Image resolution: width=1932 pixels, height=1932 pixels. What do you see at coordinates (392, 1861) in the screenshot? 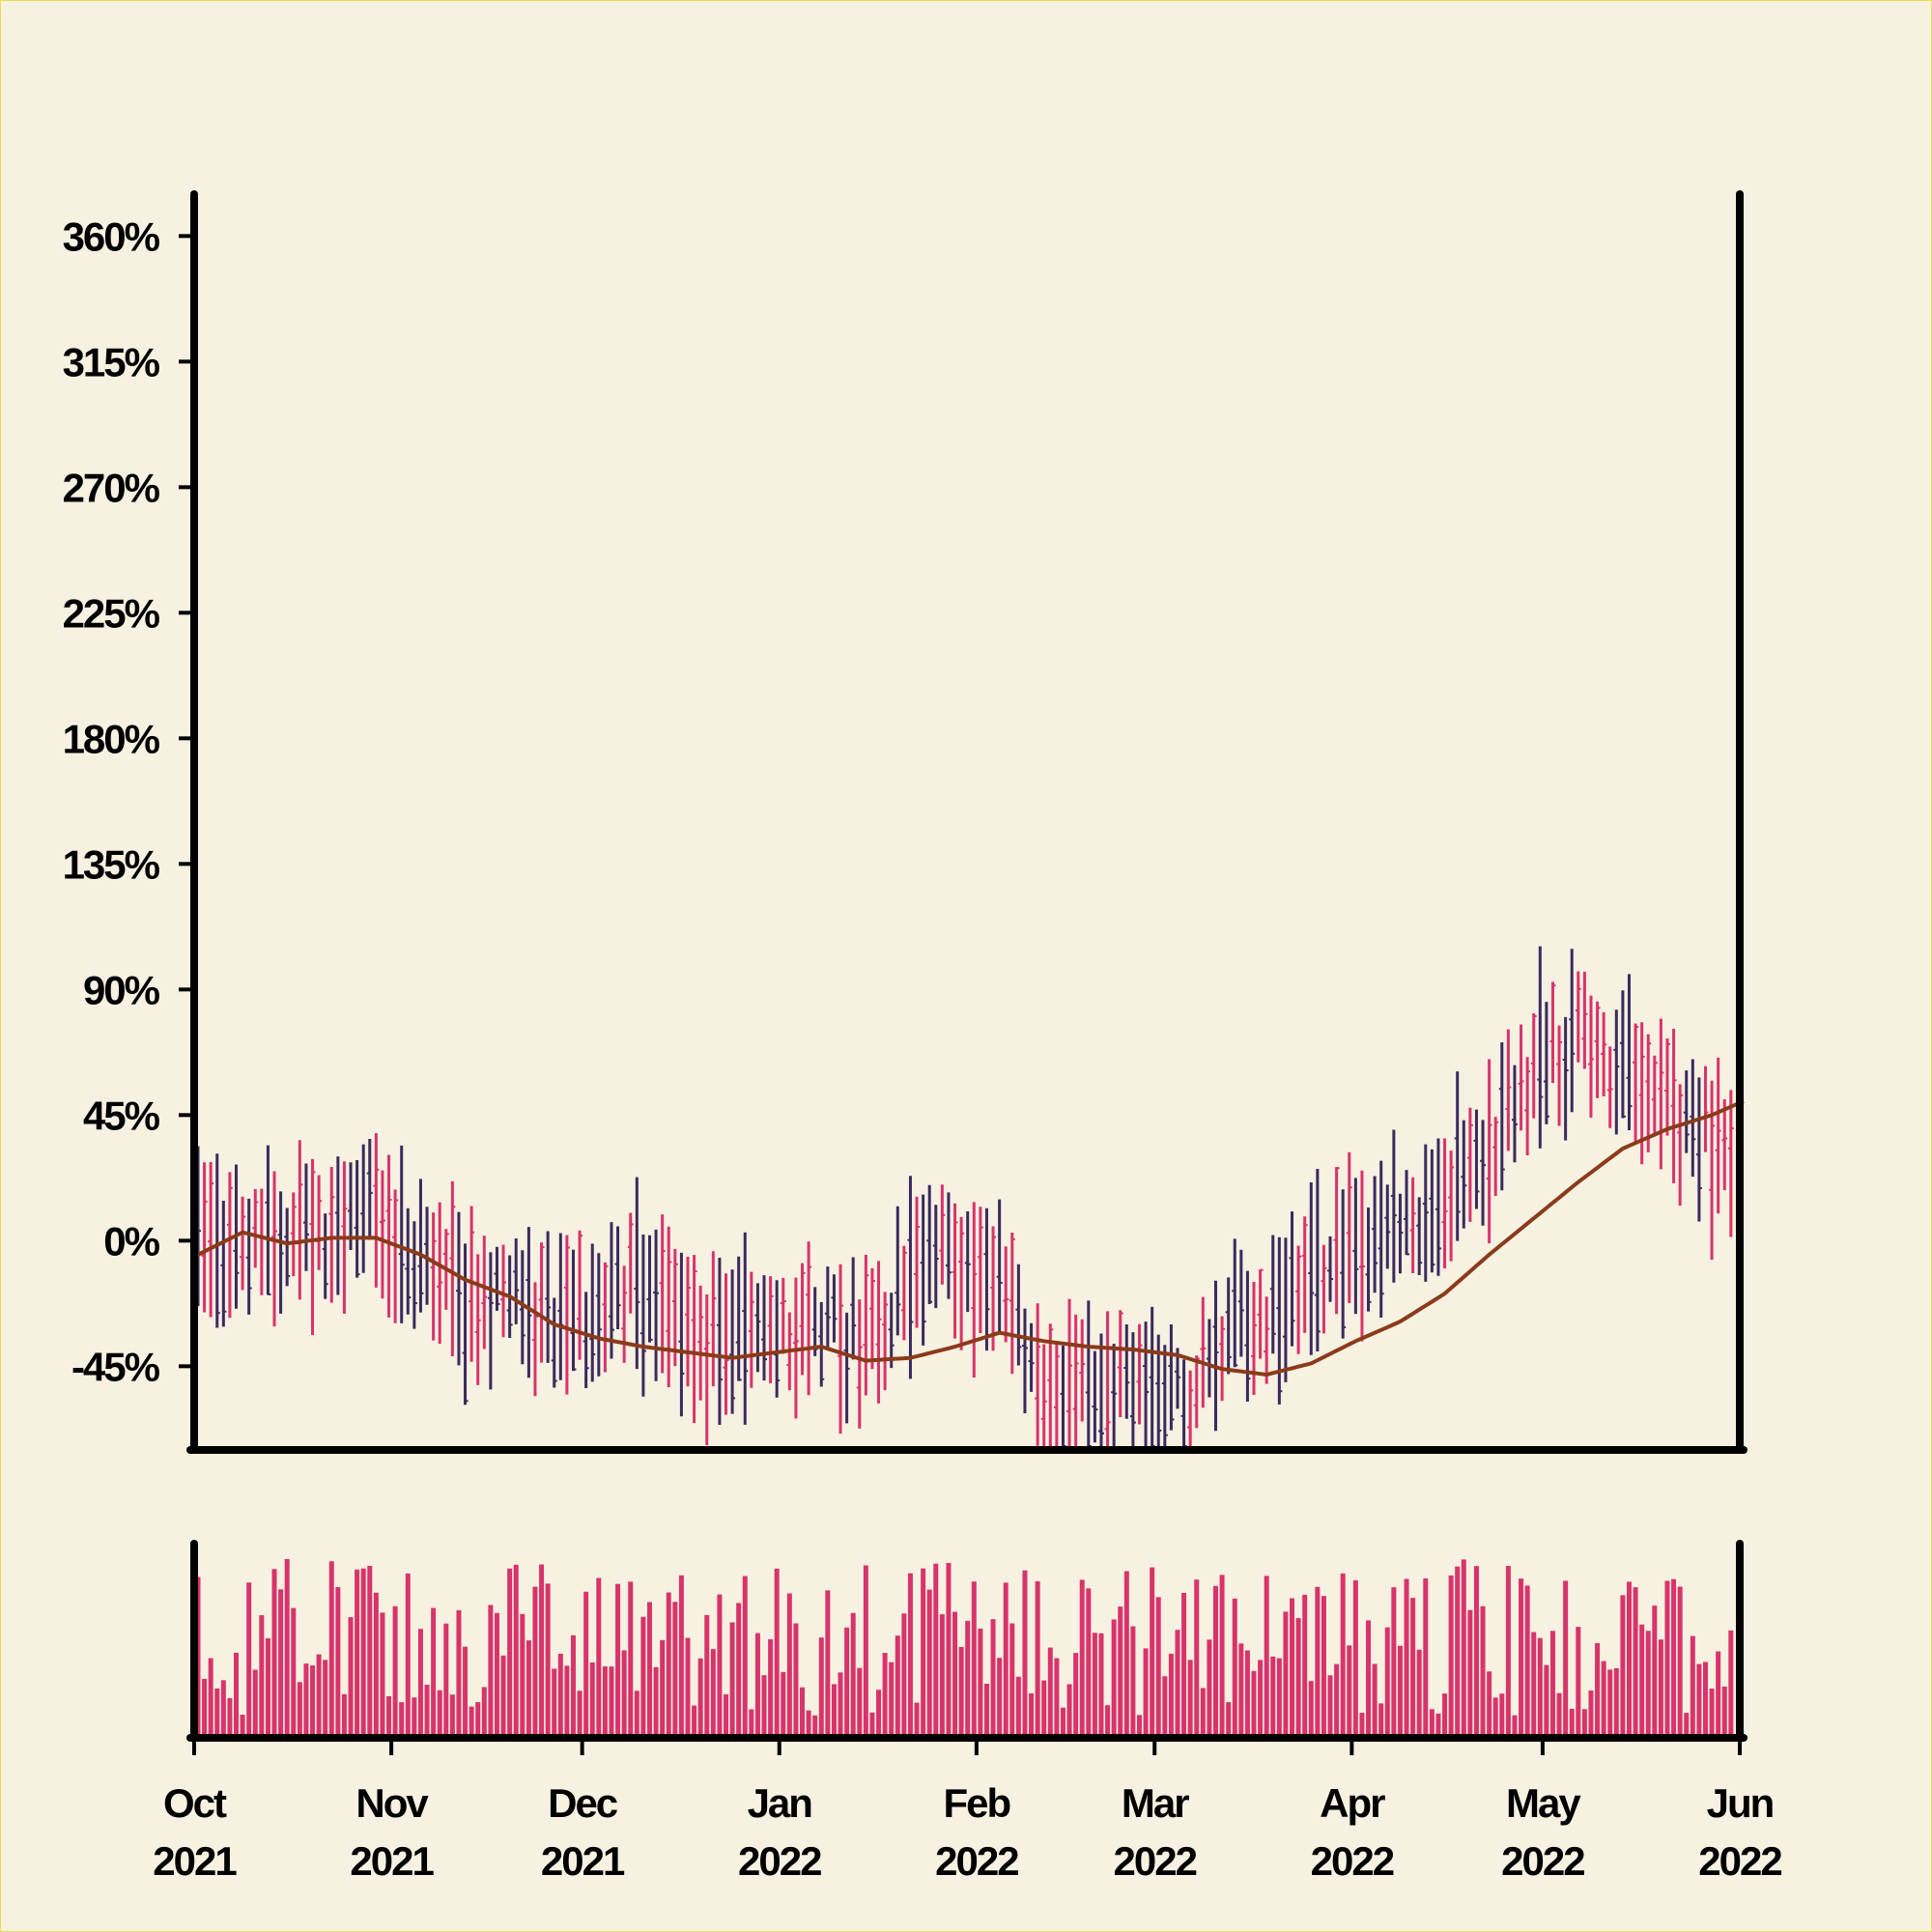
I see `x-tick-label-year: 2021` at bounding box center [392, 1861].